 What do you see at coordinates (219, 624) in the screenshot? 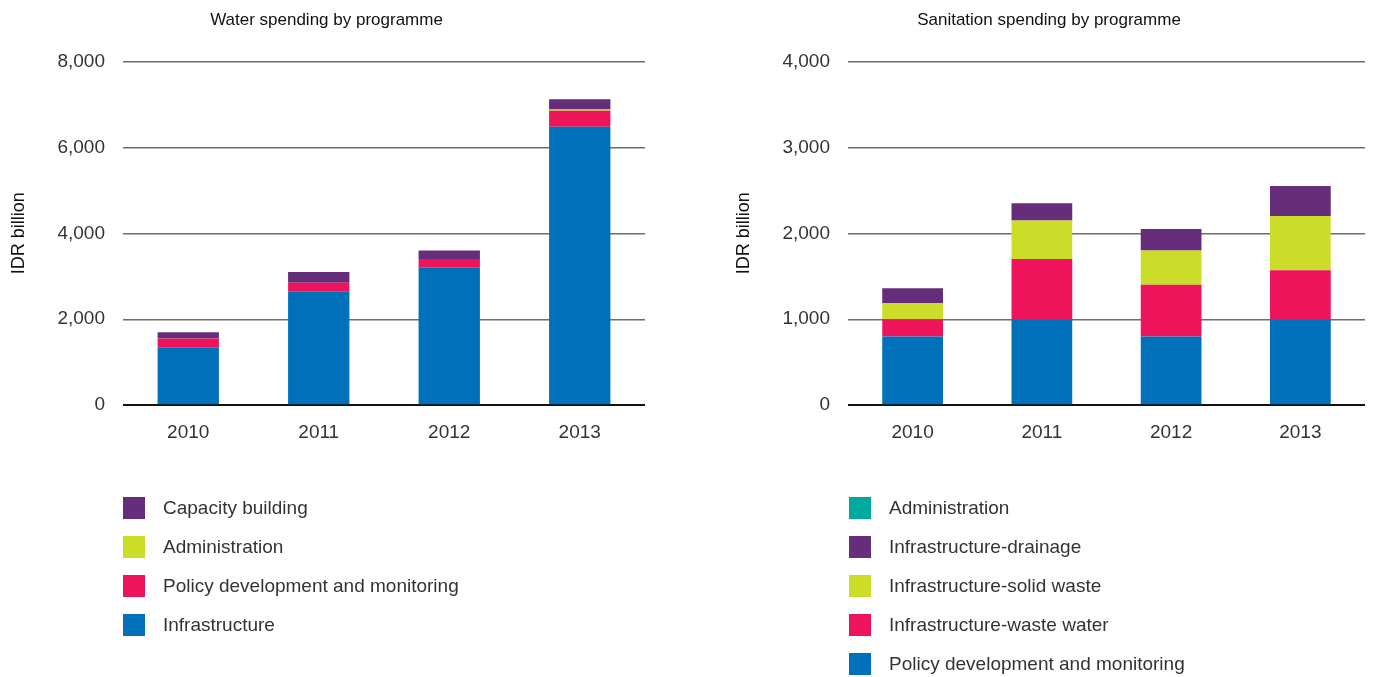
I see `legend-label: Infrastructure` at bounding box center [219, 624].